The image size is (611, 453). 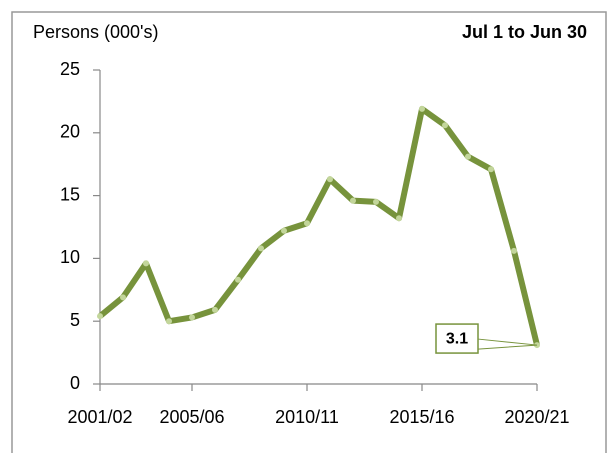 What do you see at coordinates (191, 417) in the screenshot?
I see `x-tick-label: 2005/06` at bounding box center [191, 417].